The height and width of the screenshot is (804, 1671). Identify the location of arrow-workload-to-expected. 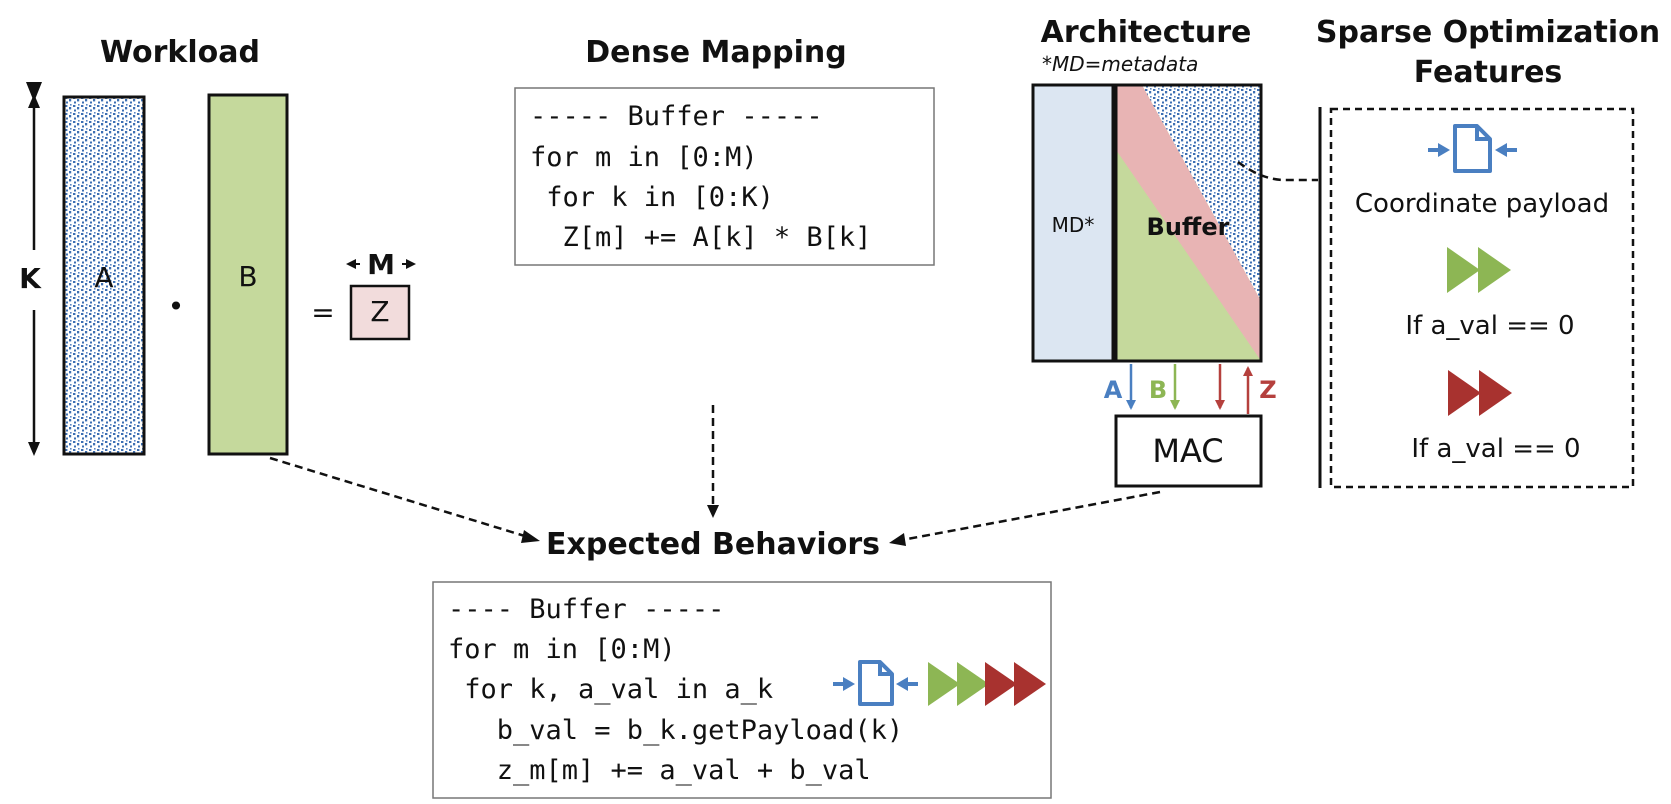
(399, 497).